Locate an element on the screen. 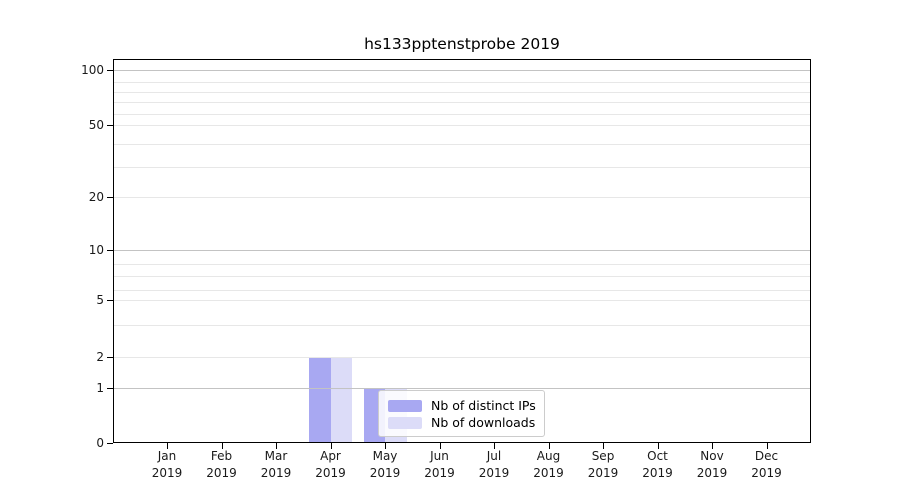 This screenshot has height=500, width=900. y-tick-label: 100 is located at coordinates (92, 70).